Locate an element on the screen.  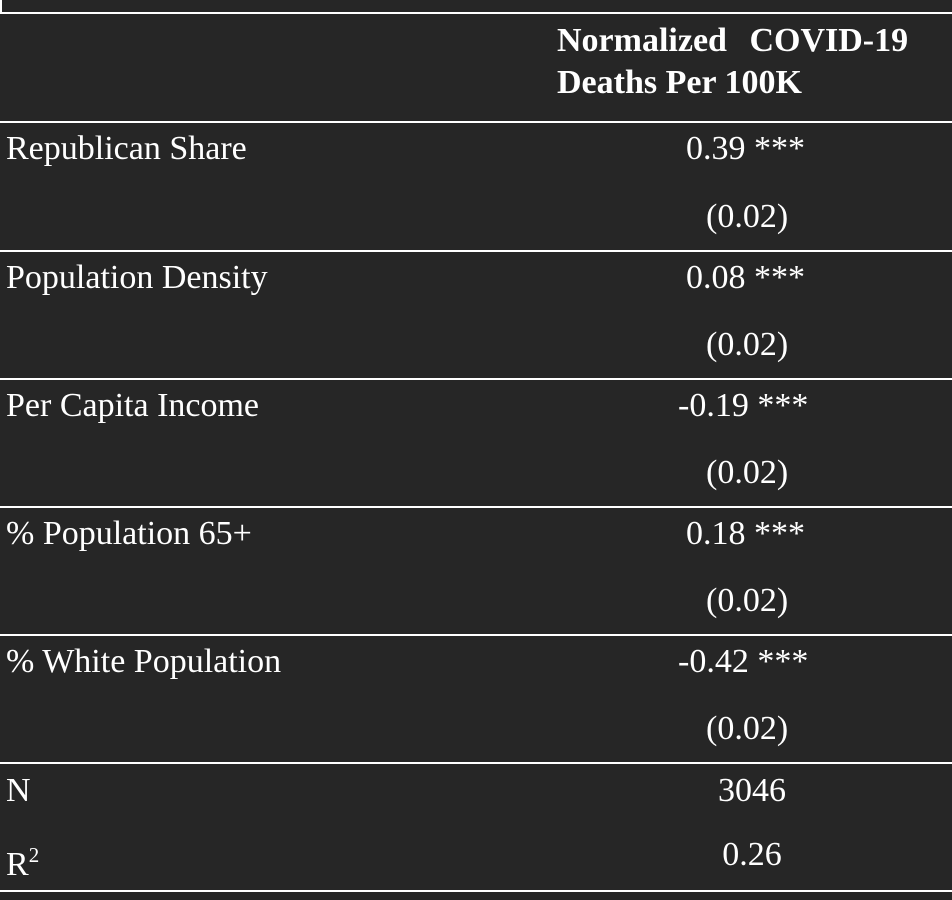
column-header-line-2: Deaths Per 100K is located at coordinates (679, 82).